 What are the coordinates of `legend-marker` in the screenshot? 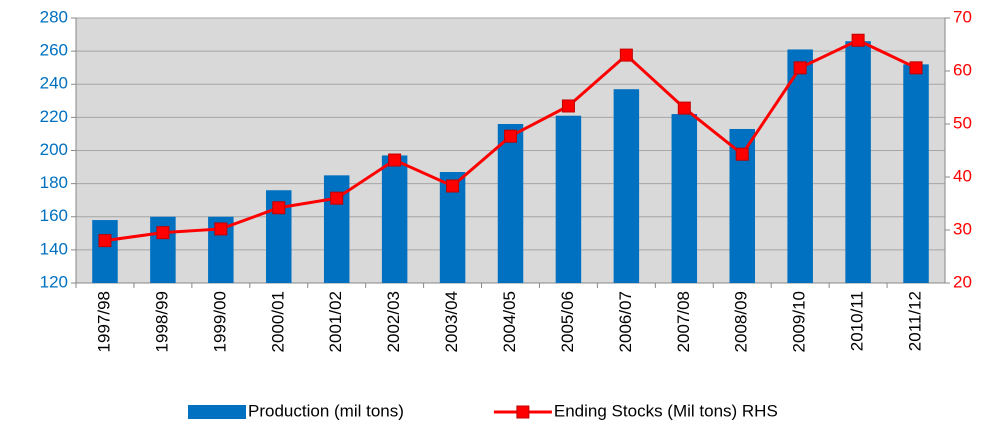 It's located at (523, 412).